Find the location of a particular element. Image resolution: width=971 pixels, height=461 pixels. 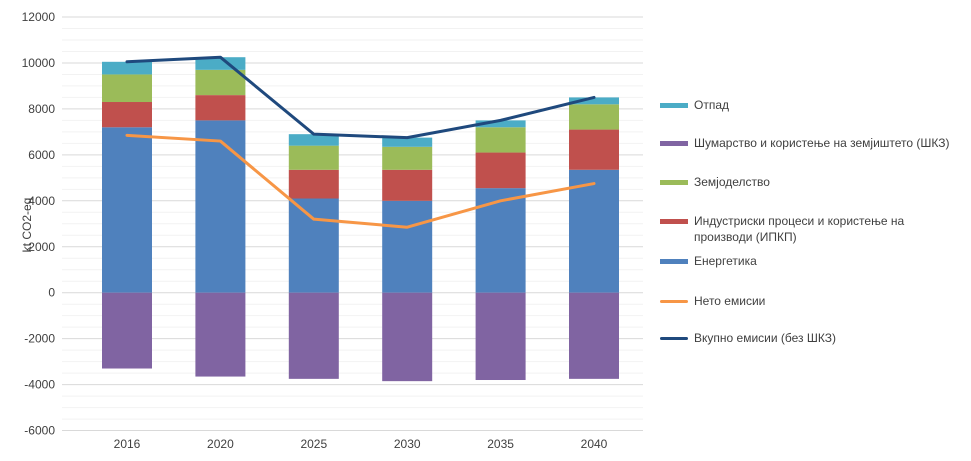

bar-shkz-2025 is located at coordinates (313, 335).